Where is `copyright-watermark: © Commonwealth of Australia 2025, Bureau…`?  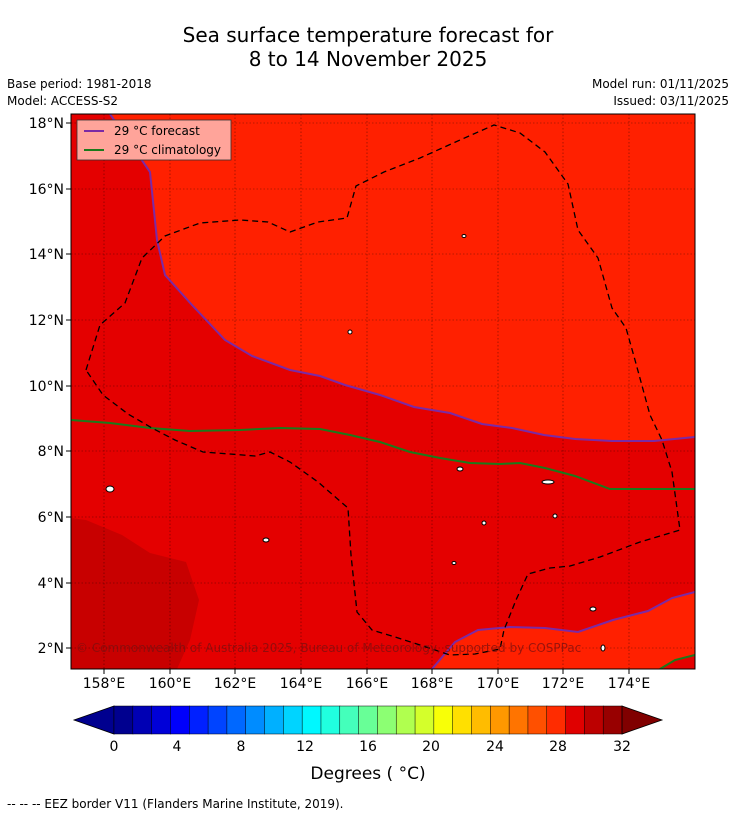 copyright-watermark: © Commonwealth of Australia 2025, Bureau… is located at coordinates (328, 648).